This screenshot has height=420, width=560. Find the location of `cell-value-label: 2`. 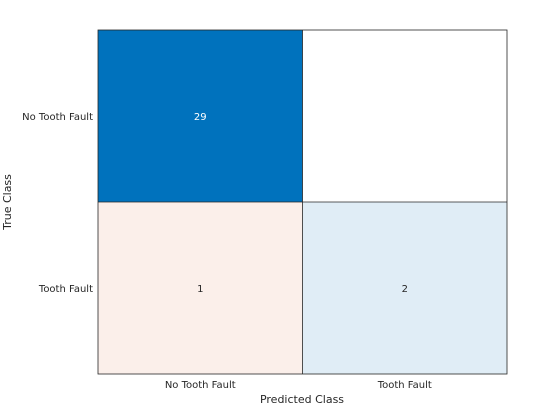

cell-value-label: 2 is located at coordinates (405, 289).